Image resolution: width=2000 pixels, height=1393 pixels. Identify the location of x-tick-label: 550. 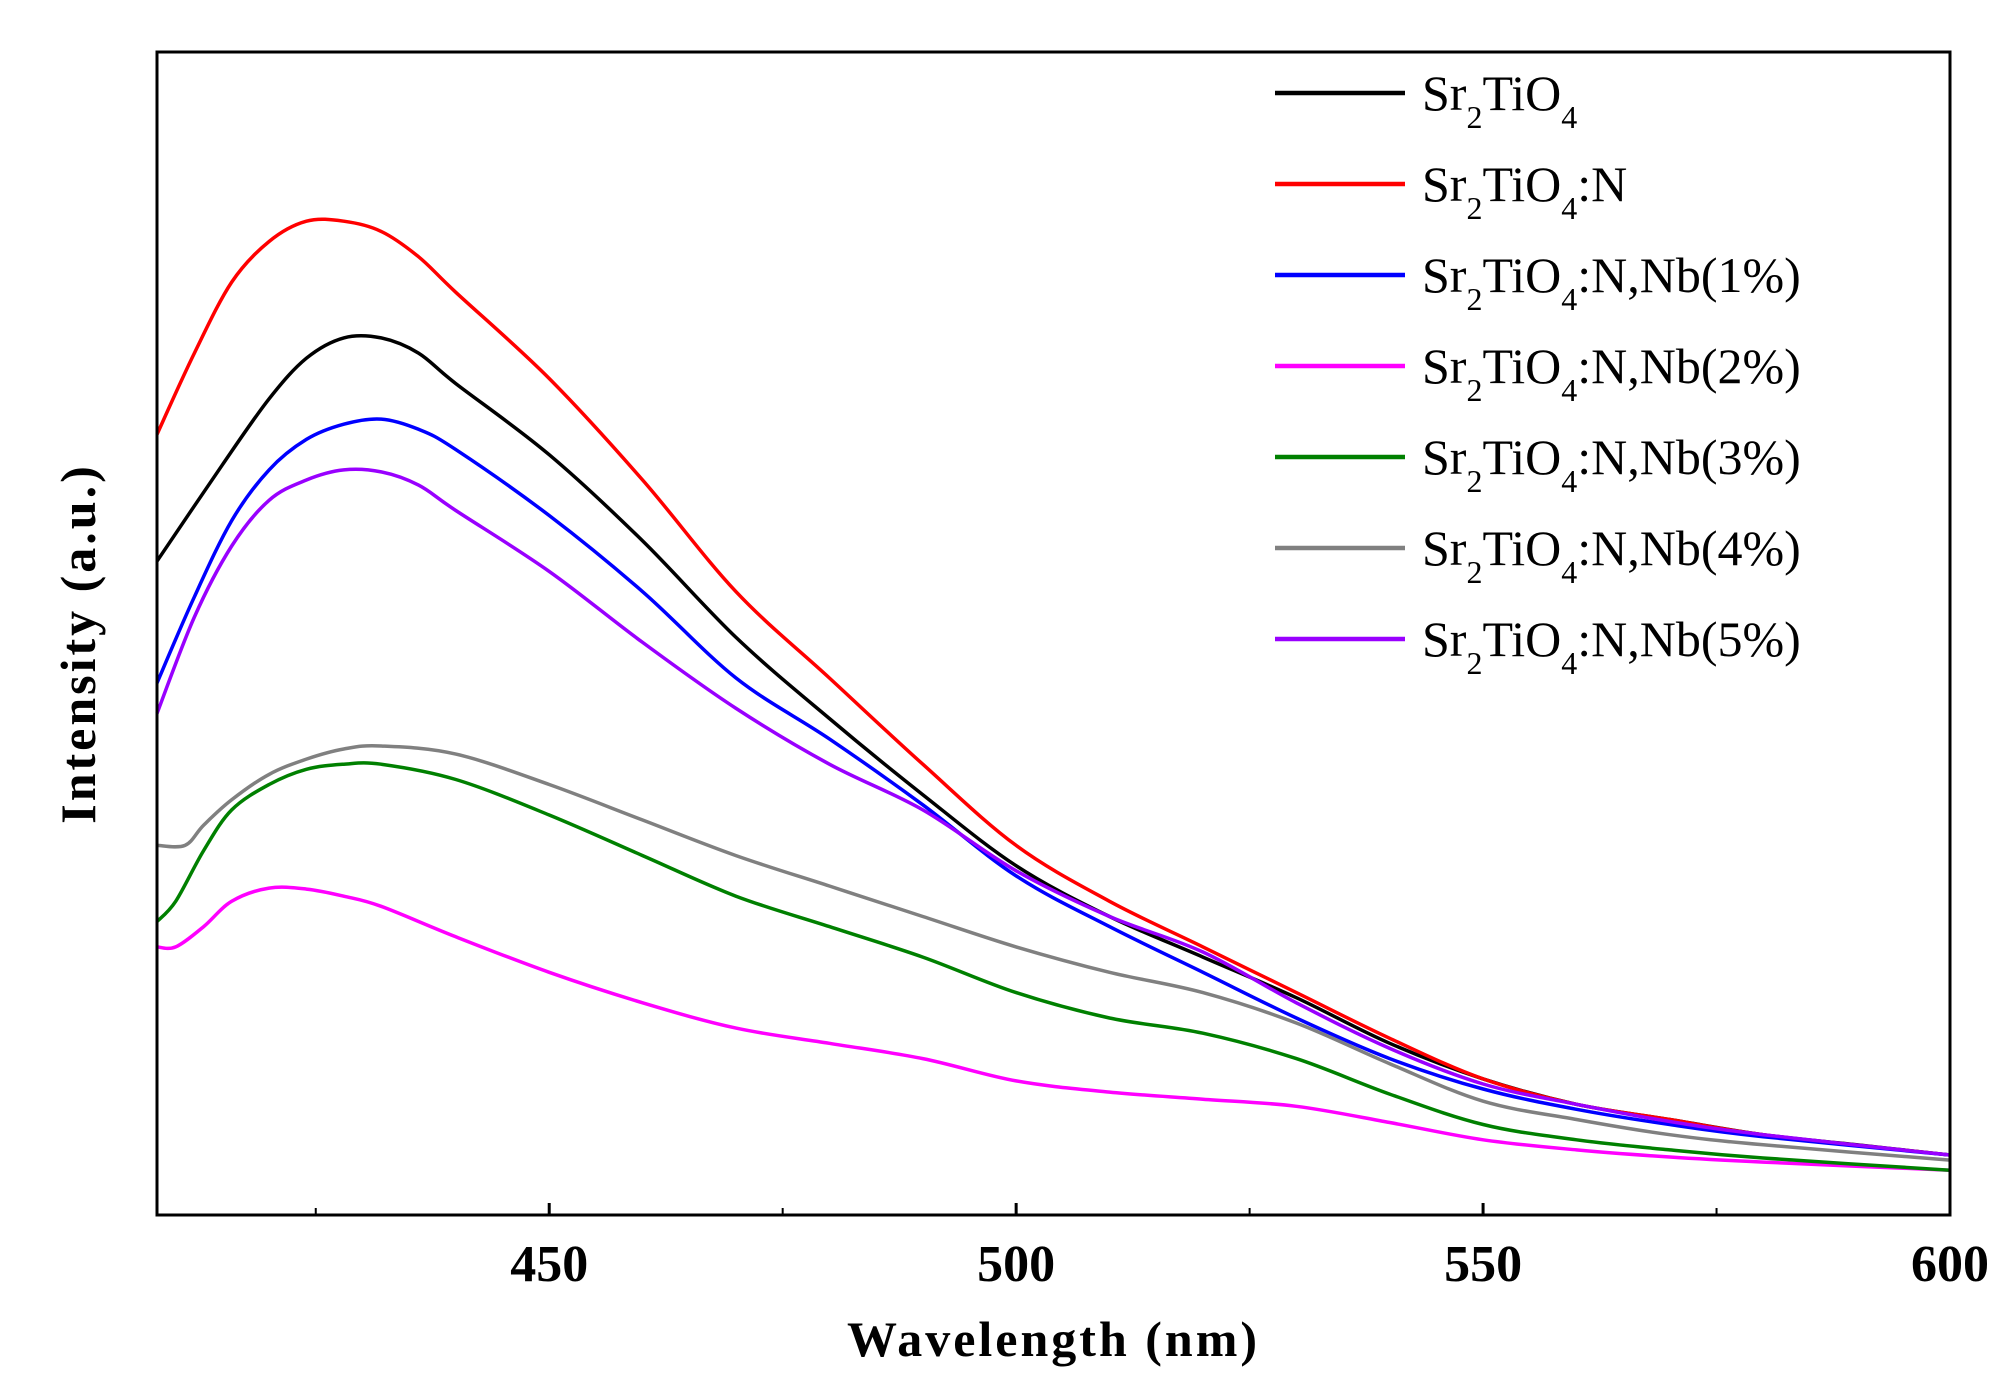
(1483, 1264).